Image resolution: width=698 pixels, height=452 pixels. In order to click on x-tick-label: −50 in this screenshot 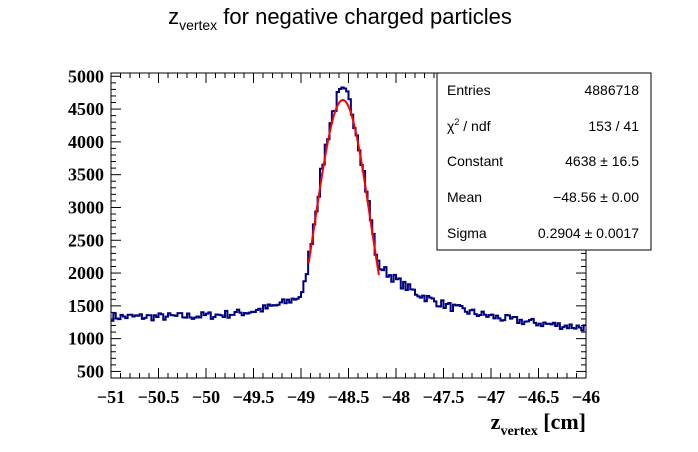, I will do `click(206, 397)`.